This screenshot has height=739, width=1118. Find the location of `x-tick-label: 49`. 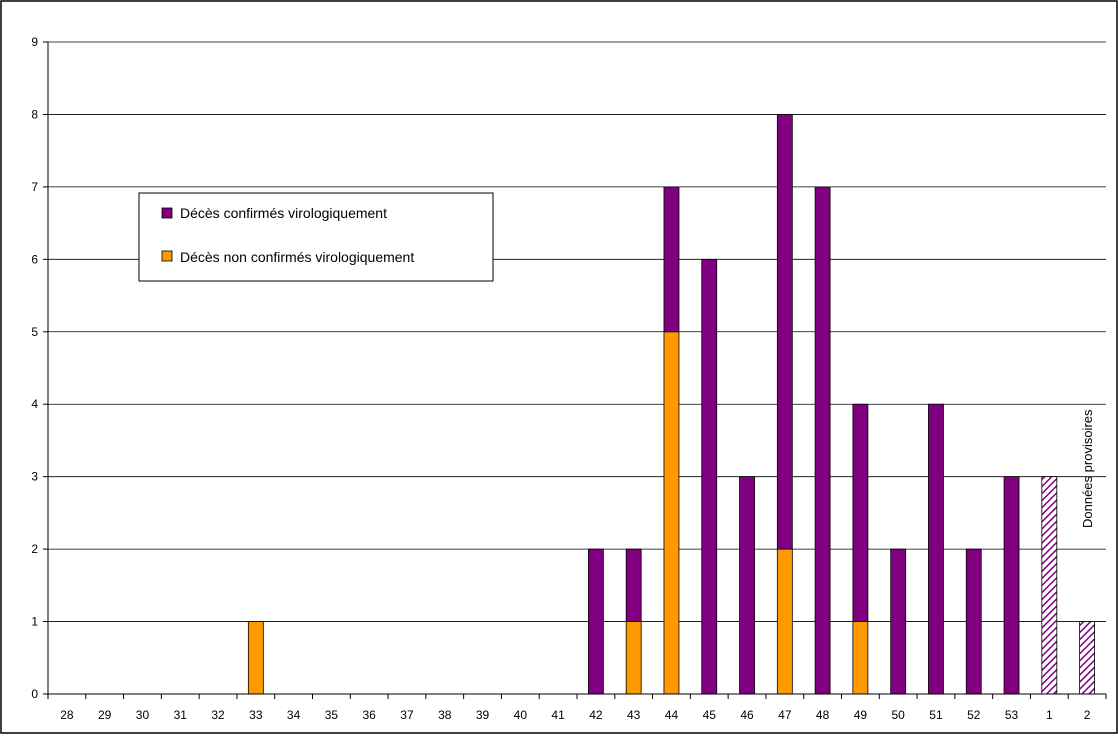

x-tick-label: 49 is located at coordinates (861, 715).